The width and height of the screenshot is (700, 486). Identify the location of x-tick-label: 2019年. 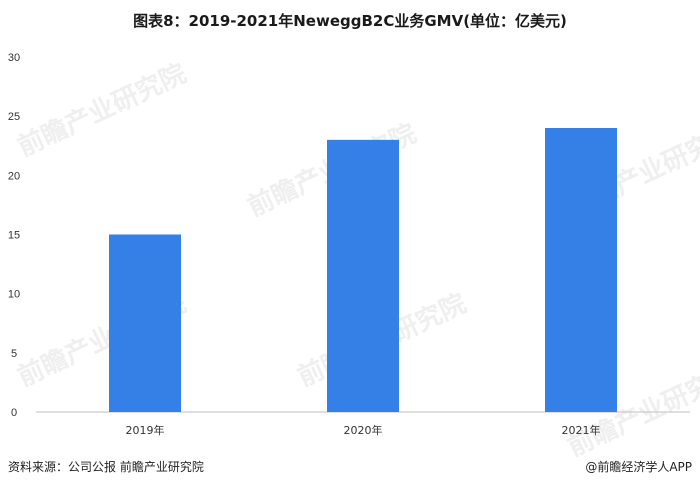
(145, 430).